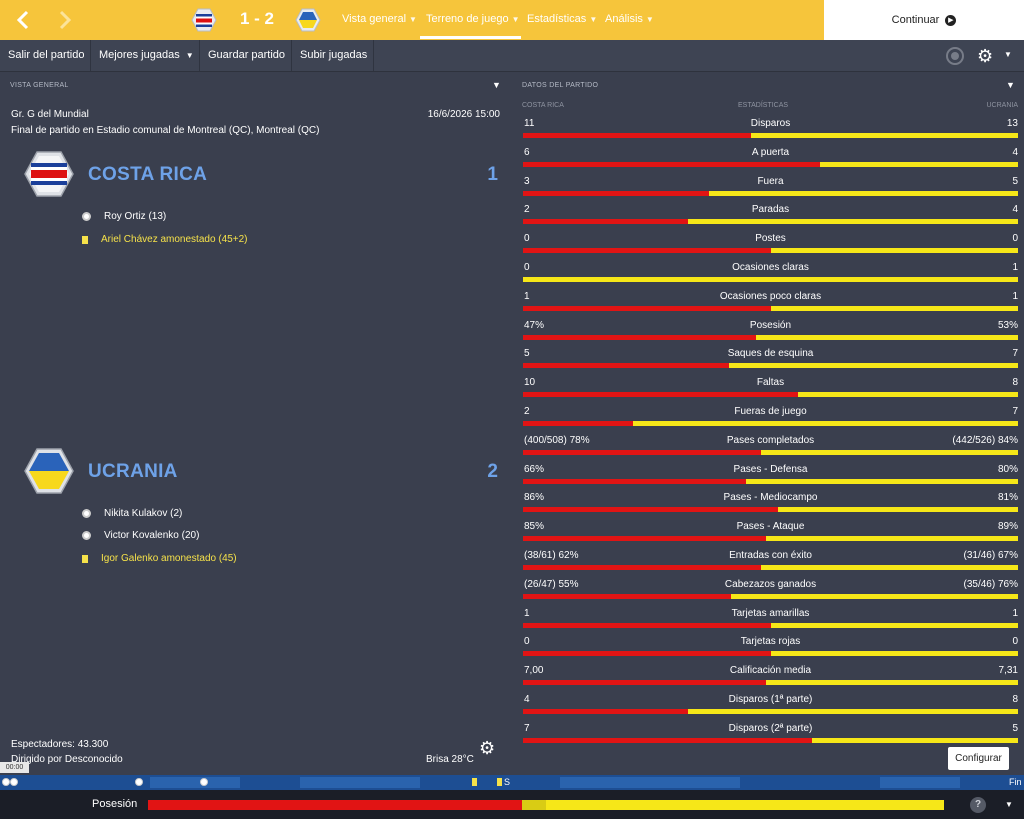 The image size is (1024, 819). What do you see at coordinates (990, 555) in the screenshot?
I see `stat-away-value: (31/46) 67%` at bounding box center [990, 555].